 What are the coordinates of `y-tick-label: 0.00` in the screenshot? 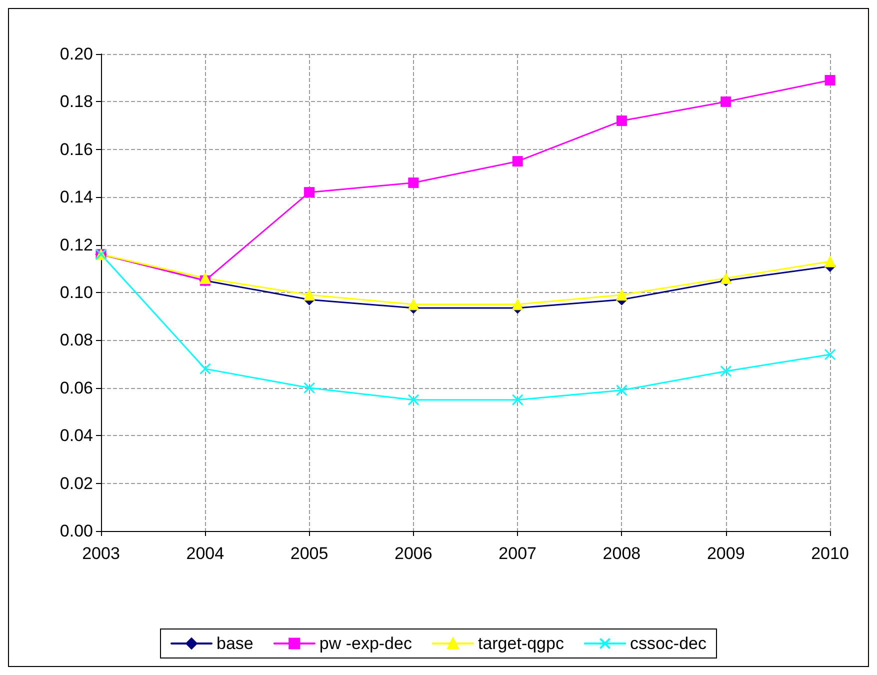 It's located at (76, 531).